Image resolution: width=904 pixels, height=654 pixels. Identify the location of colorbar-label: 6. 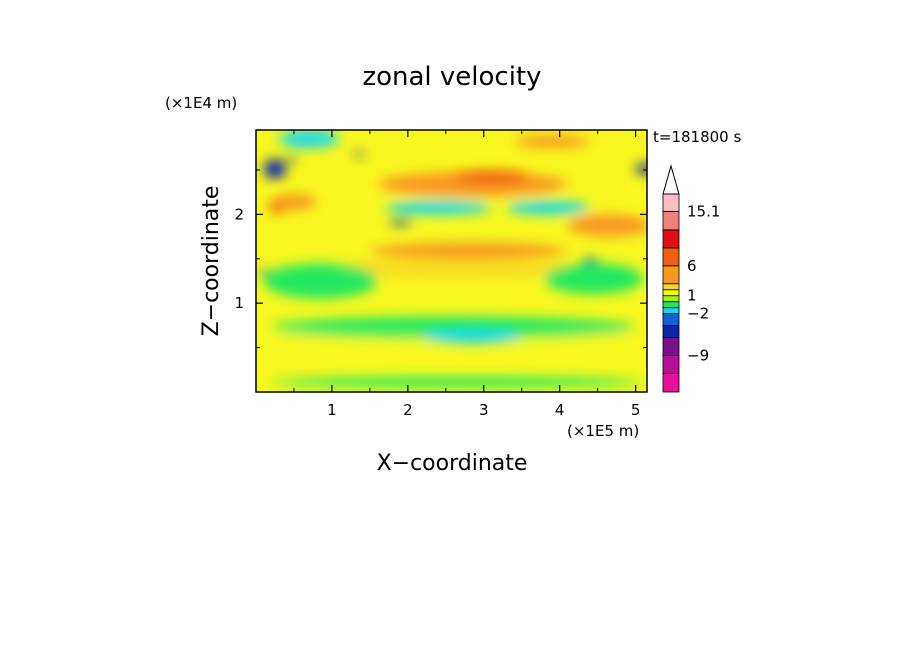
(692, 266).